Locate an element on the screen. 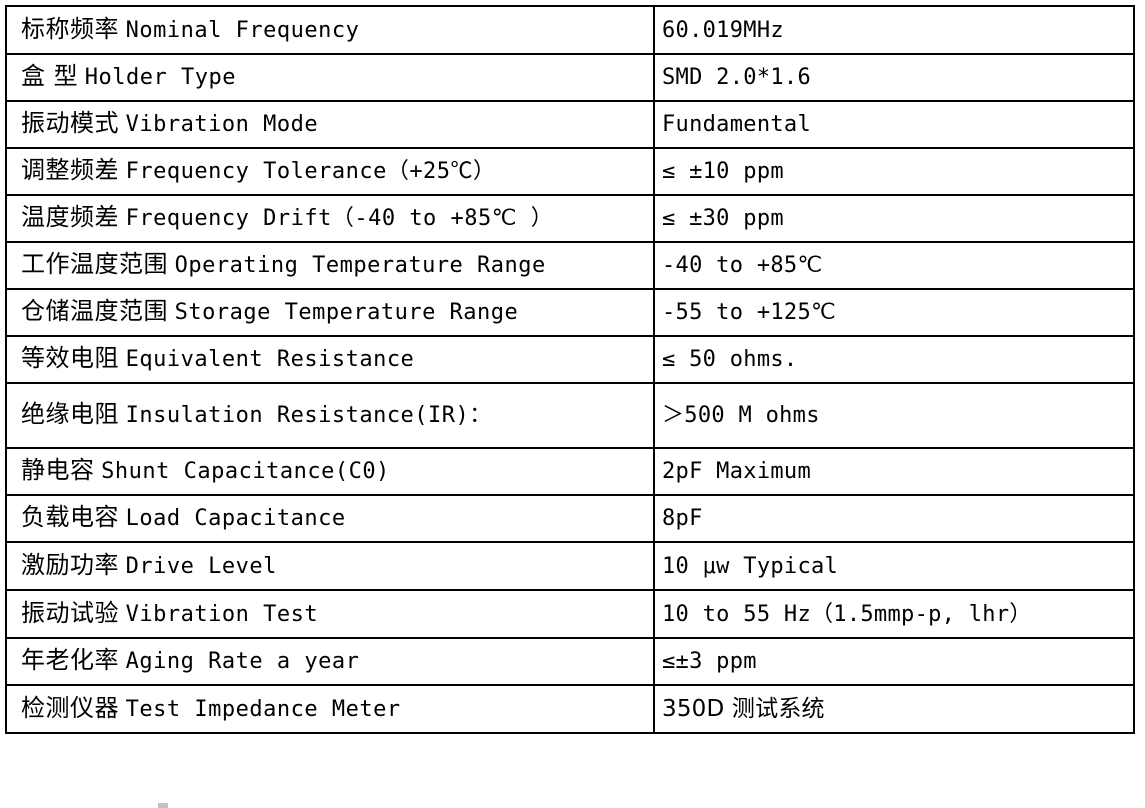 This screenshot has width=1145, height=808. value-text: -55 to +125℃ is located at coordinates (749, 313).